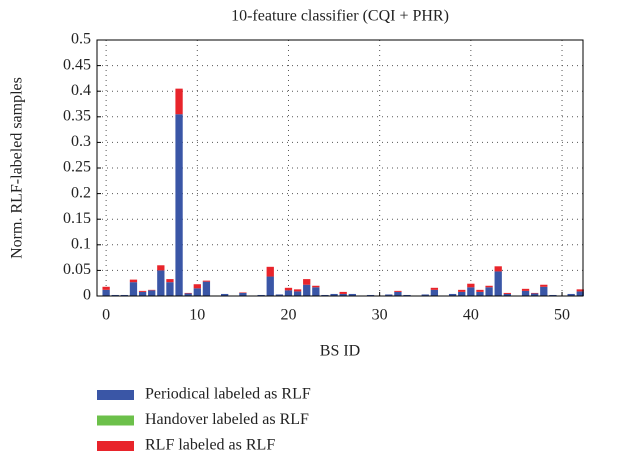  What do you see at coordinates (210, 445) in the screenshot?
I see `legend-label: RLF labeled as RLF` at bounding box center [210, 445].